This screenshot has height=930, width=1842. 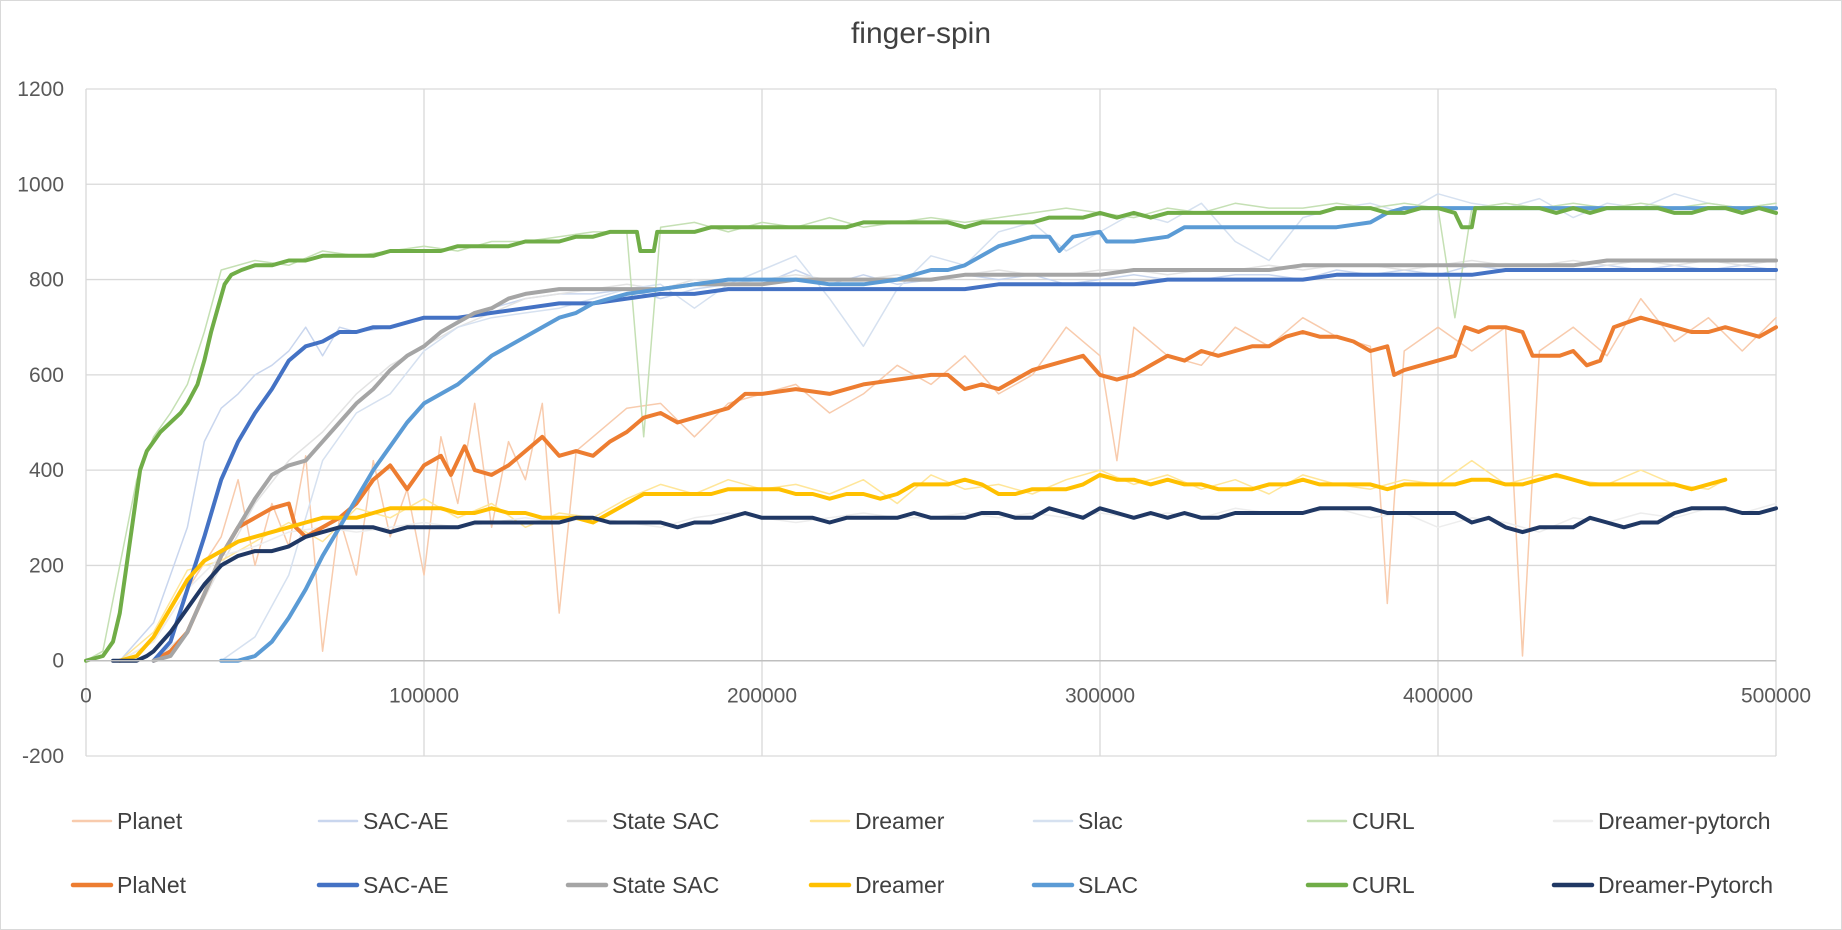 I want to click on y-tick-label: 0, so click(x=58, y=661).